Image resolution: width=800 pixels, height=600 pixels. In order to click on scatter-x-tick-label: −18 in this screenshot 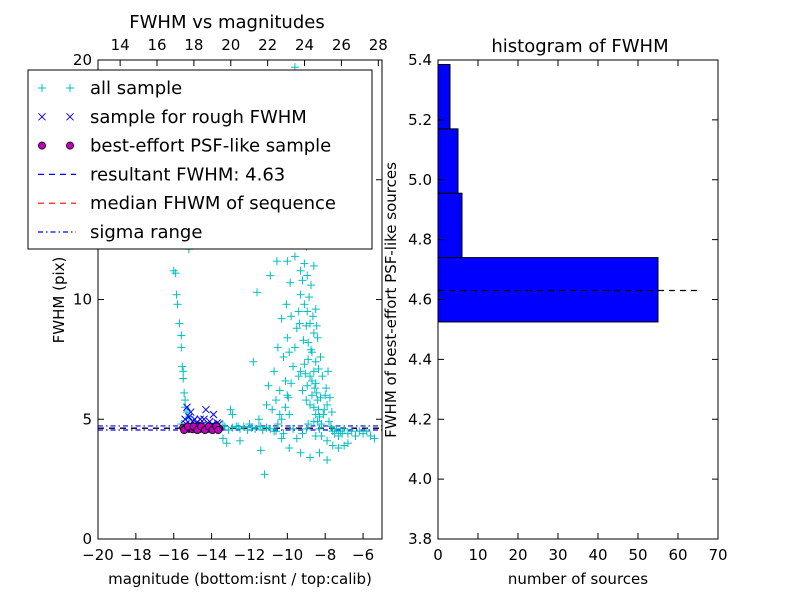, I will do `click(136, 555)`.